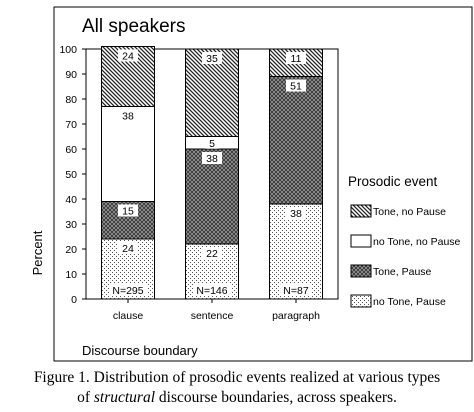 The width and height of the screenshot is (474, 412). I want to click on y-tick-label: 60, so click(71, 150).